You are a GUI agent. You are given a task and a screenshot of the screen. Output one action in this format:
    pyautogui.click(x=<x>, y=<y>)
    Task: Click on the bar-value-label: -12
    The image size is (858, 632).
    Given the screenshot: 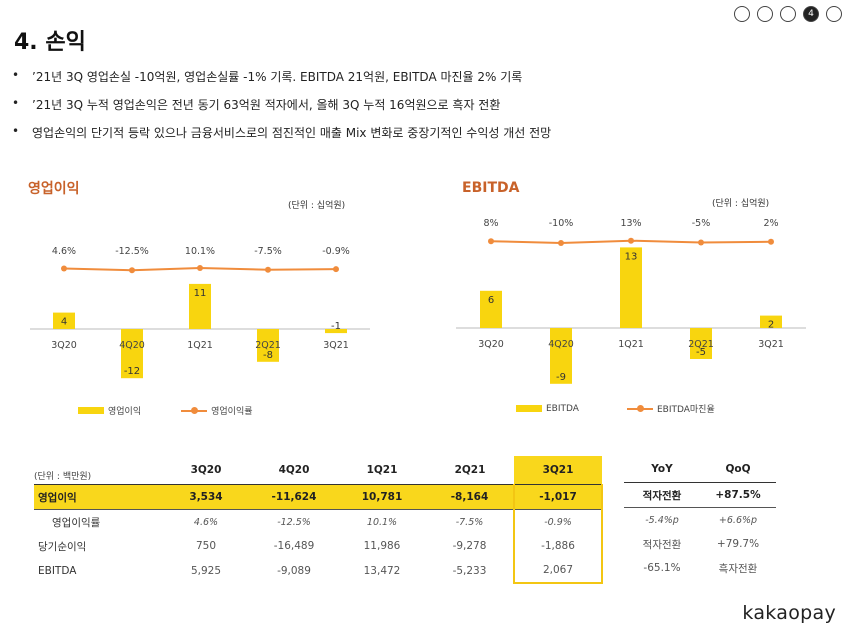 What is the action you would take?
    pyautogui.click(x=132, y=371)
    